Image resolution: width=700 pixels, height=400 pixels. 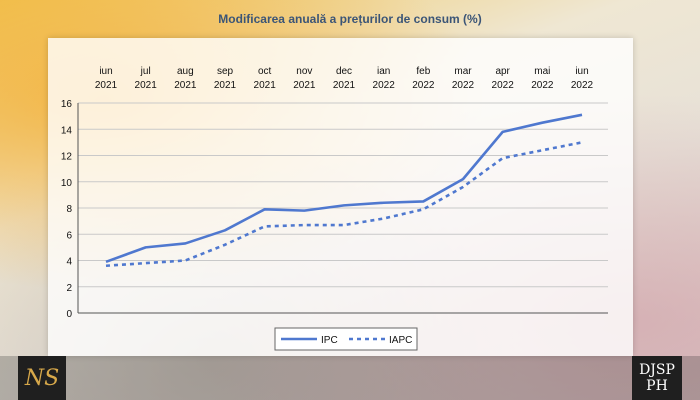 I want to click on legend-label-iapc: IAPC, so click(x=400, y=340).